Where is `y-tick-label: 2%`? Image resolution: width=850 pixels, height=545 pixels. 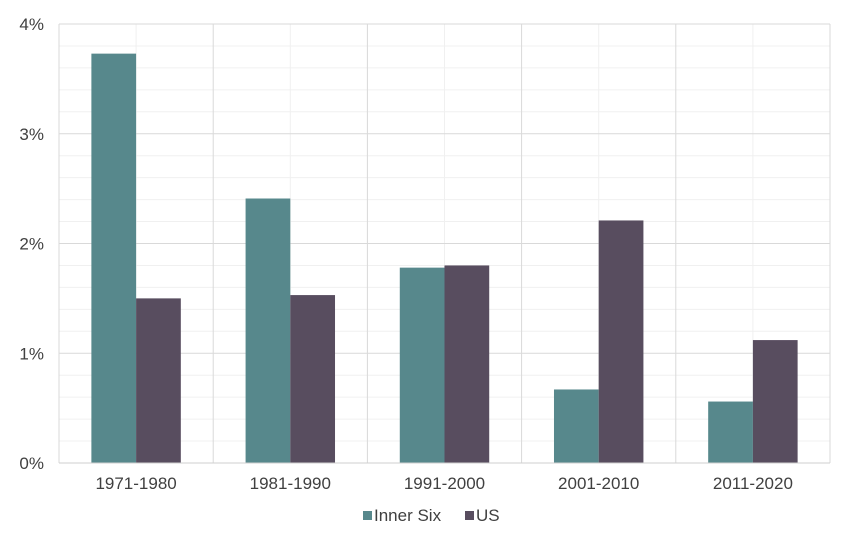 y-tick-label: 2% is located at coordinates (31, 244).